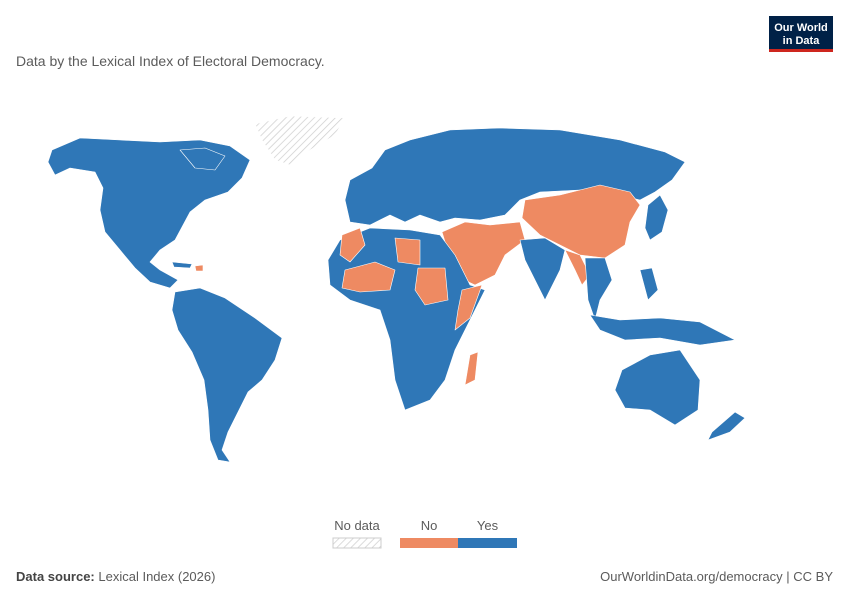  Describe the element at coordinates (802, 41) in the screenshot. I see `logo-text: in Data` at that location.